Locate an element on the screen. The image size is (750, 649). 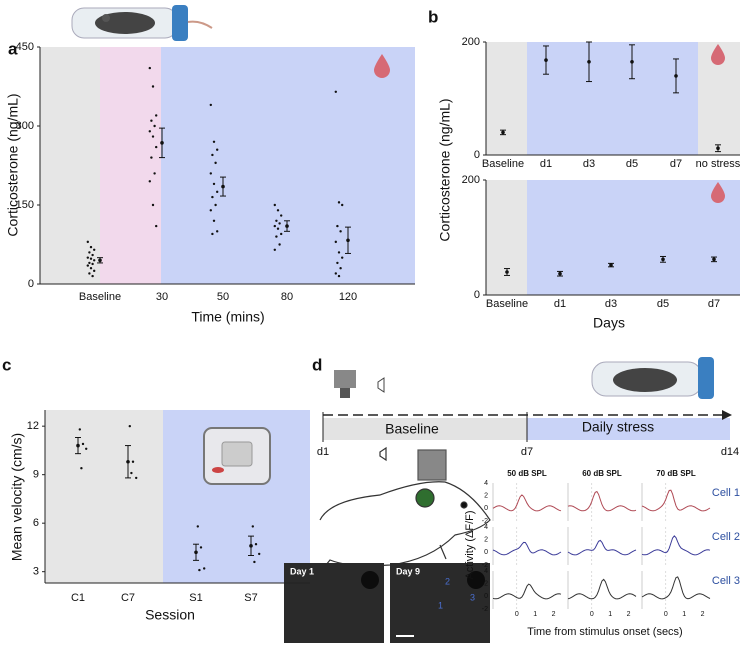
column-header: 60 dB SPL is located at coordinates (602, 473).